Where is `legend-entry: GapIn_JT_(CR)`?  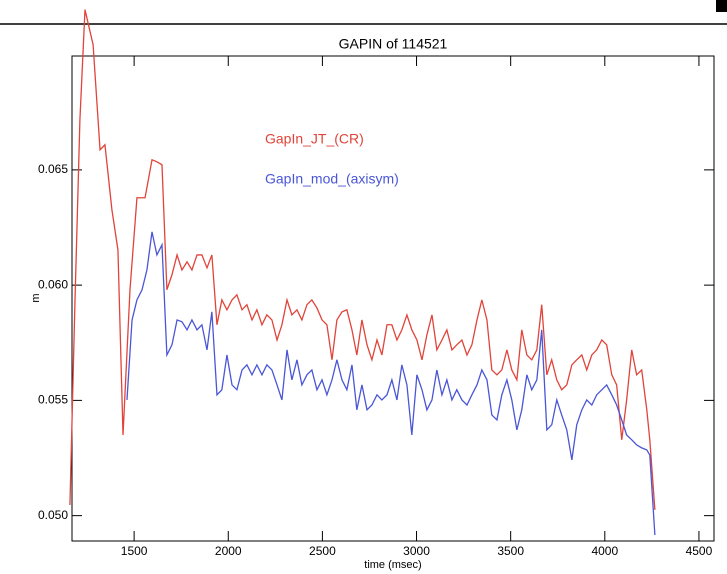 legend-entry: GapIn_JT_(CR) is located at coordinates (314, 139).